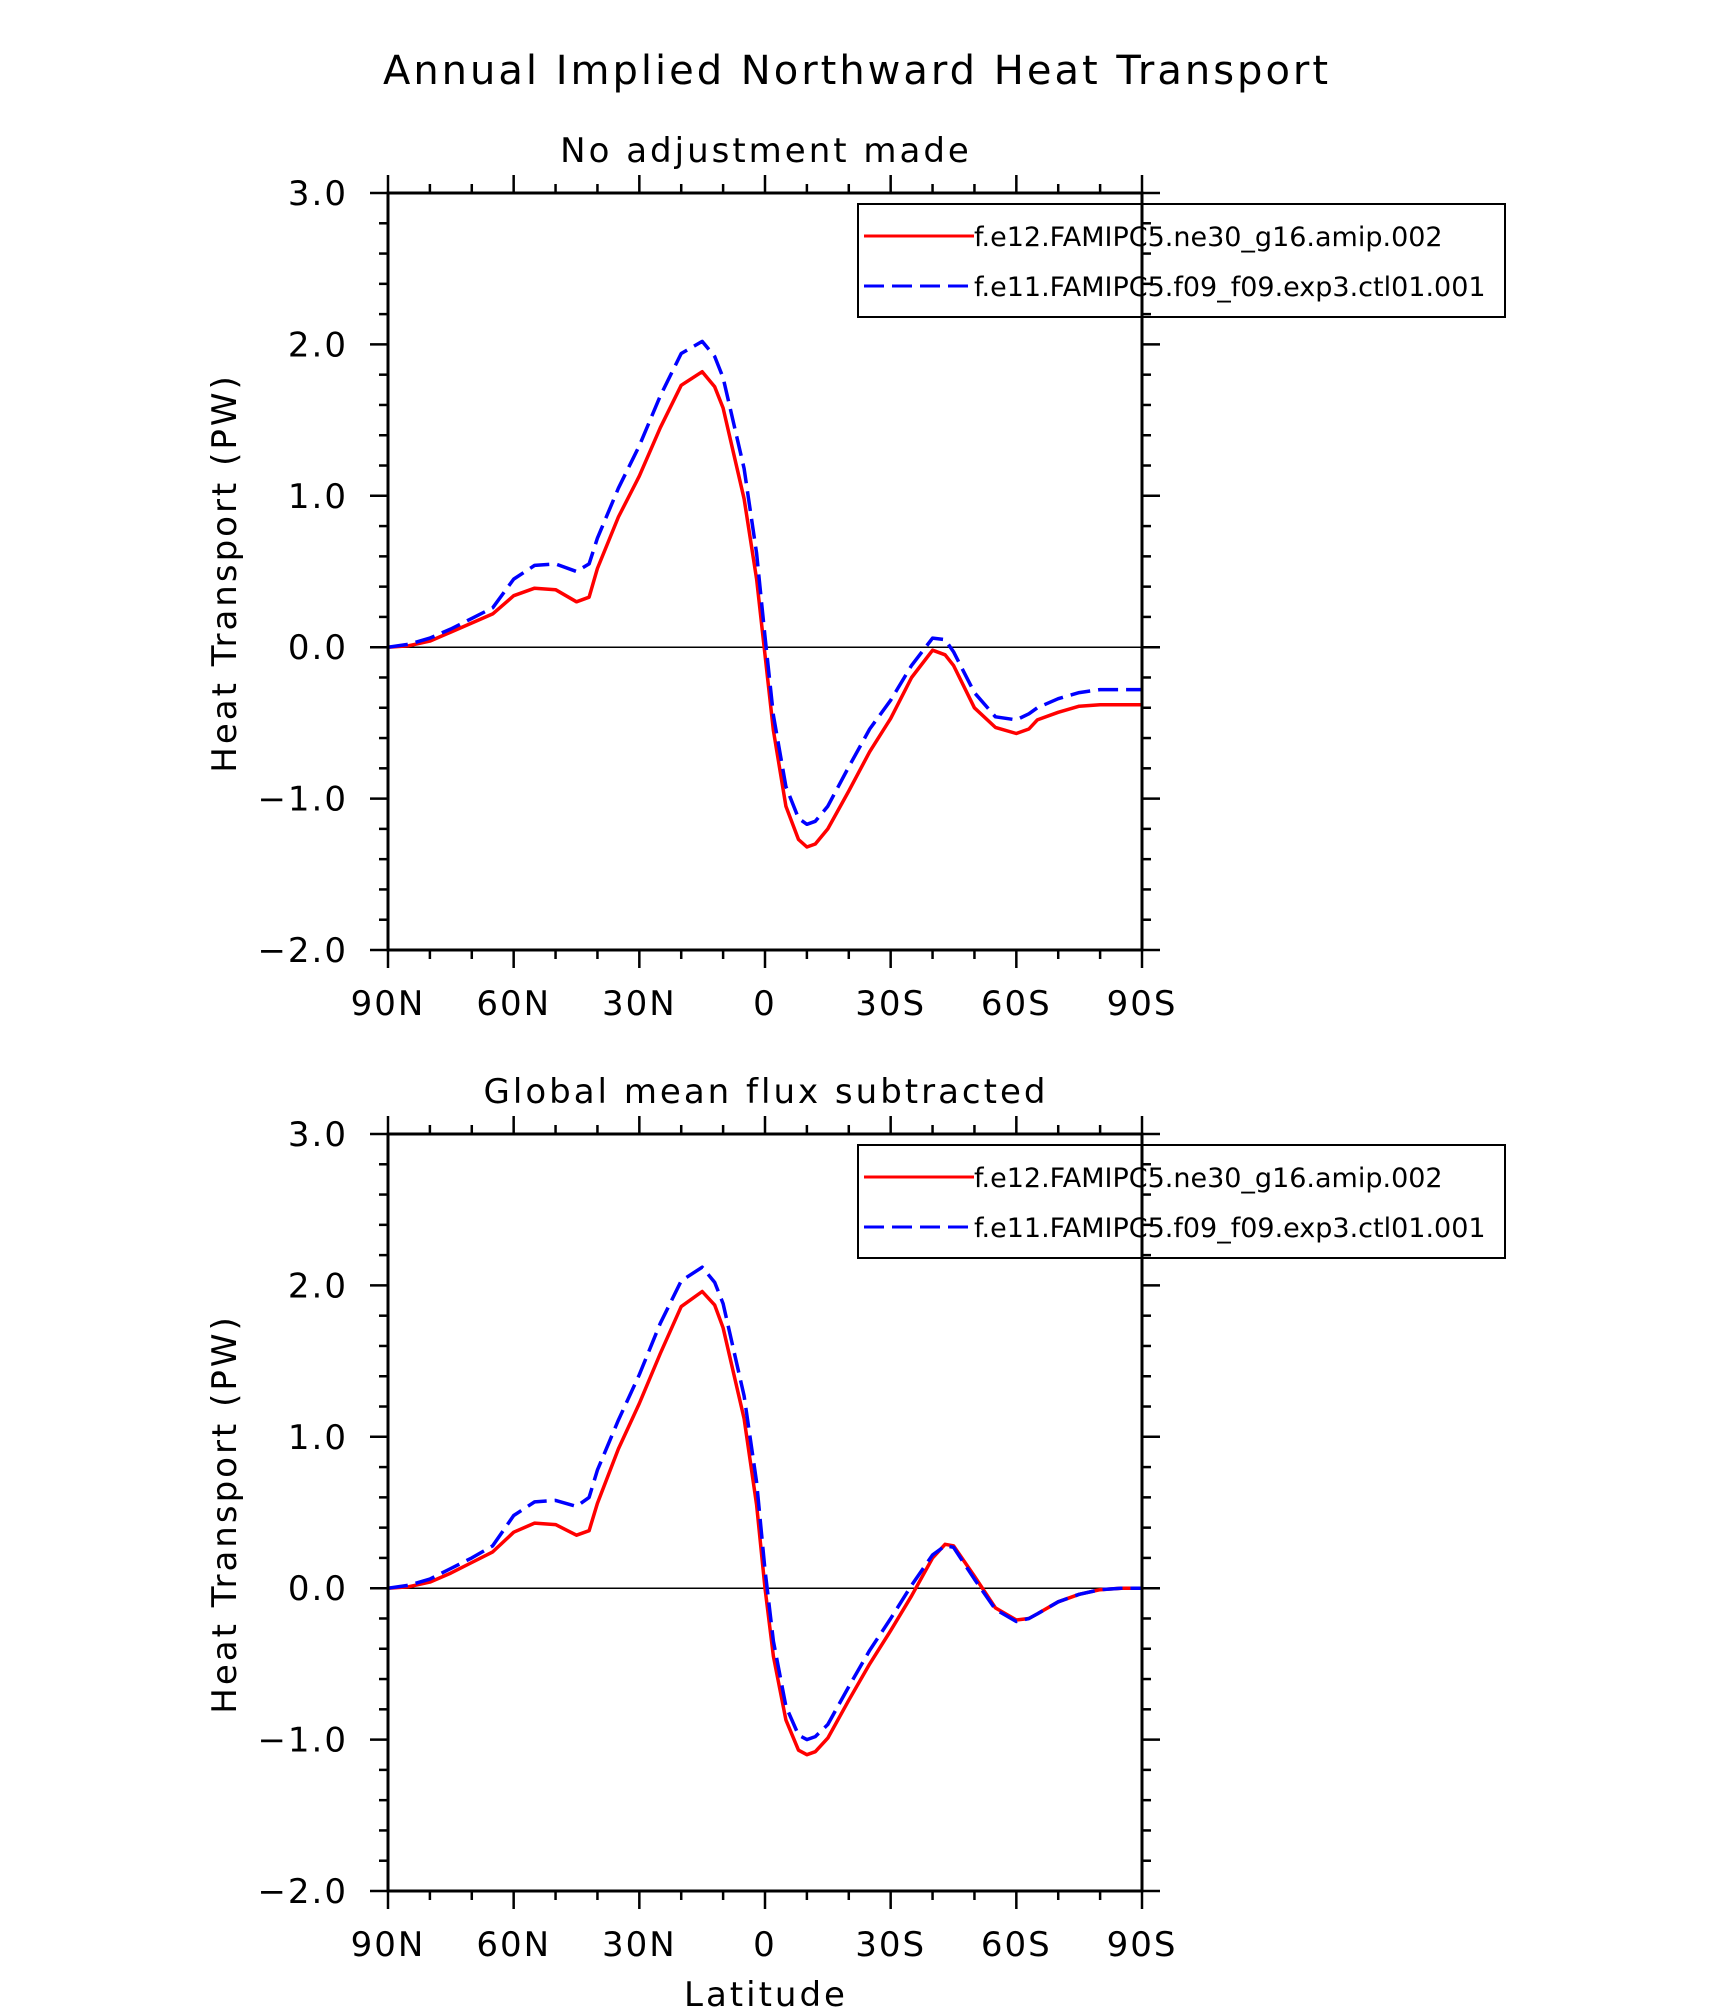  What do you see at coordinates (766, 1092) in the screenshot?
I see `panel-subtitle: Global mean flux subtracted` at bounding box center [766, 1092].